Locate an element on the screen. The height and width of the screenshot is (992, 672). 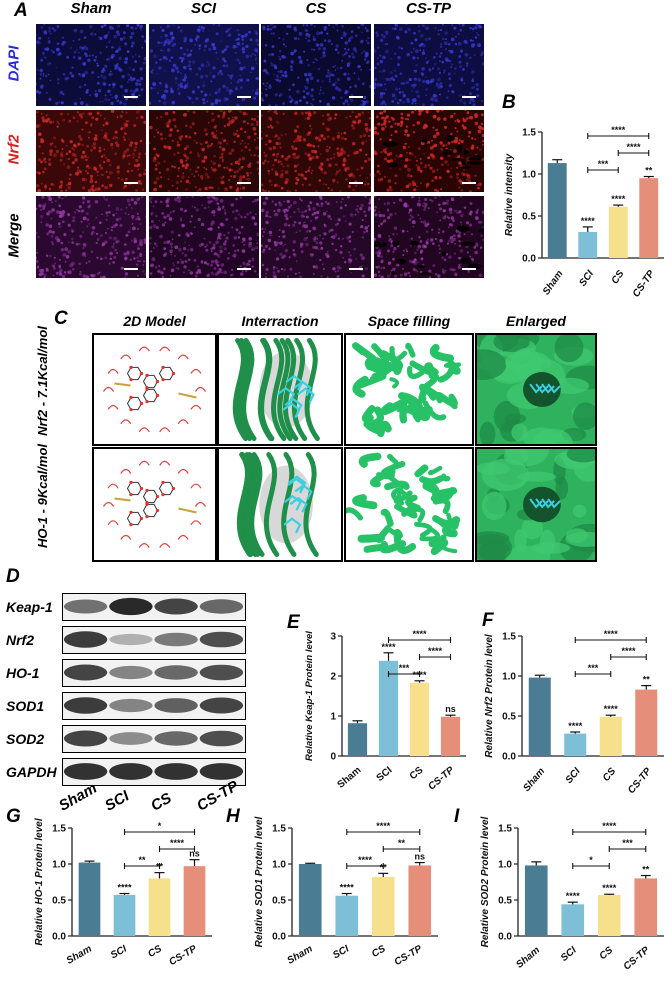
comparison-label-F-0: **** is located at coordinates (611, 634).